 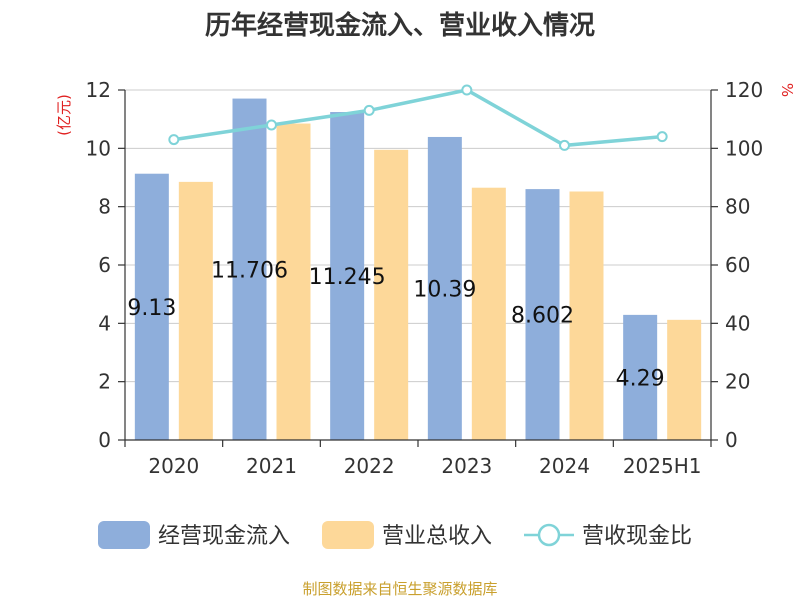 What do you see at coordinates (271, 466) in the screenshot?
I see `x-tick-label: 2021` at bounding box center [271, 466].